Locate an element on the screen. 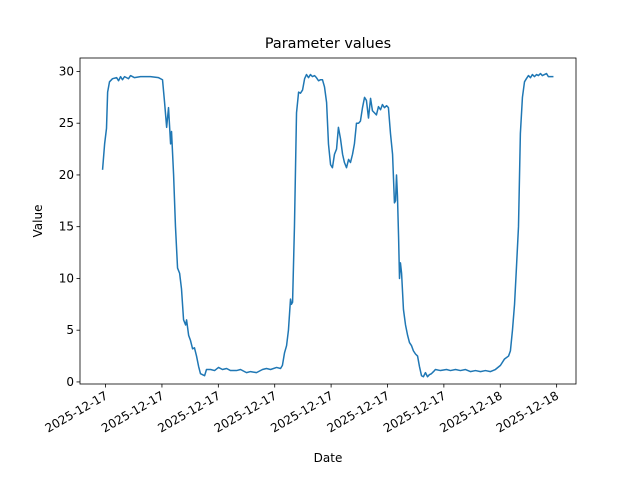 The height and width of the screenshot is (480, 640). y-tick-label: 20 is located at coordinates (66, 175).